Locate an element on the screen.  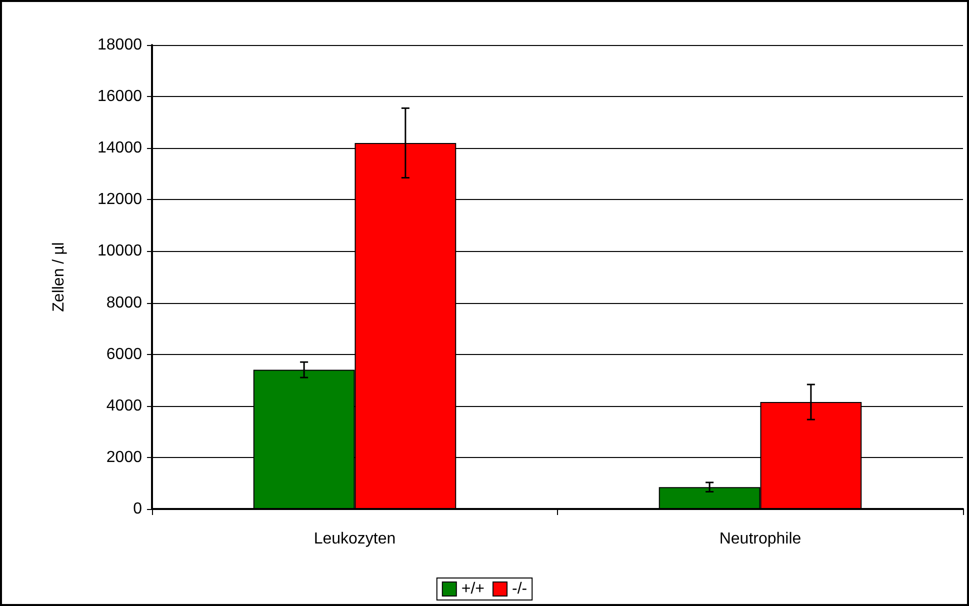
y-tick-label: 10000 is located at coordinates (120, 251).